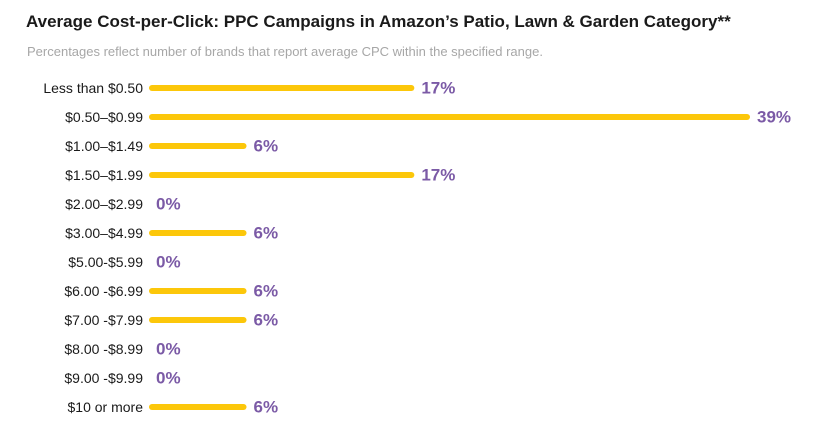 This screenshot has height=438, width=840. Describe the element at coordinates (103, 320) in the screenshot. I see `category-label: $7.00 -$7.99` at that location.